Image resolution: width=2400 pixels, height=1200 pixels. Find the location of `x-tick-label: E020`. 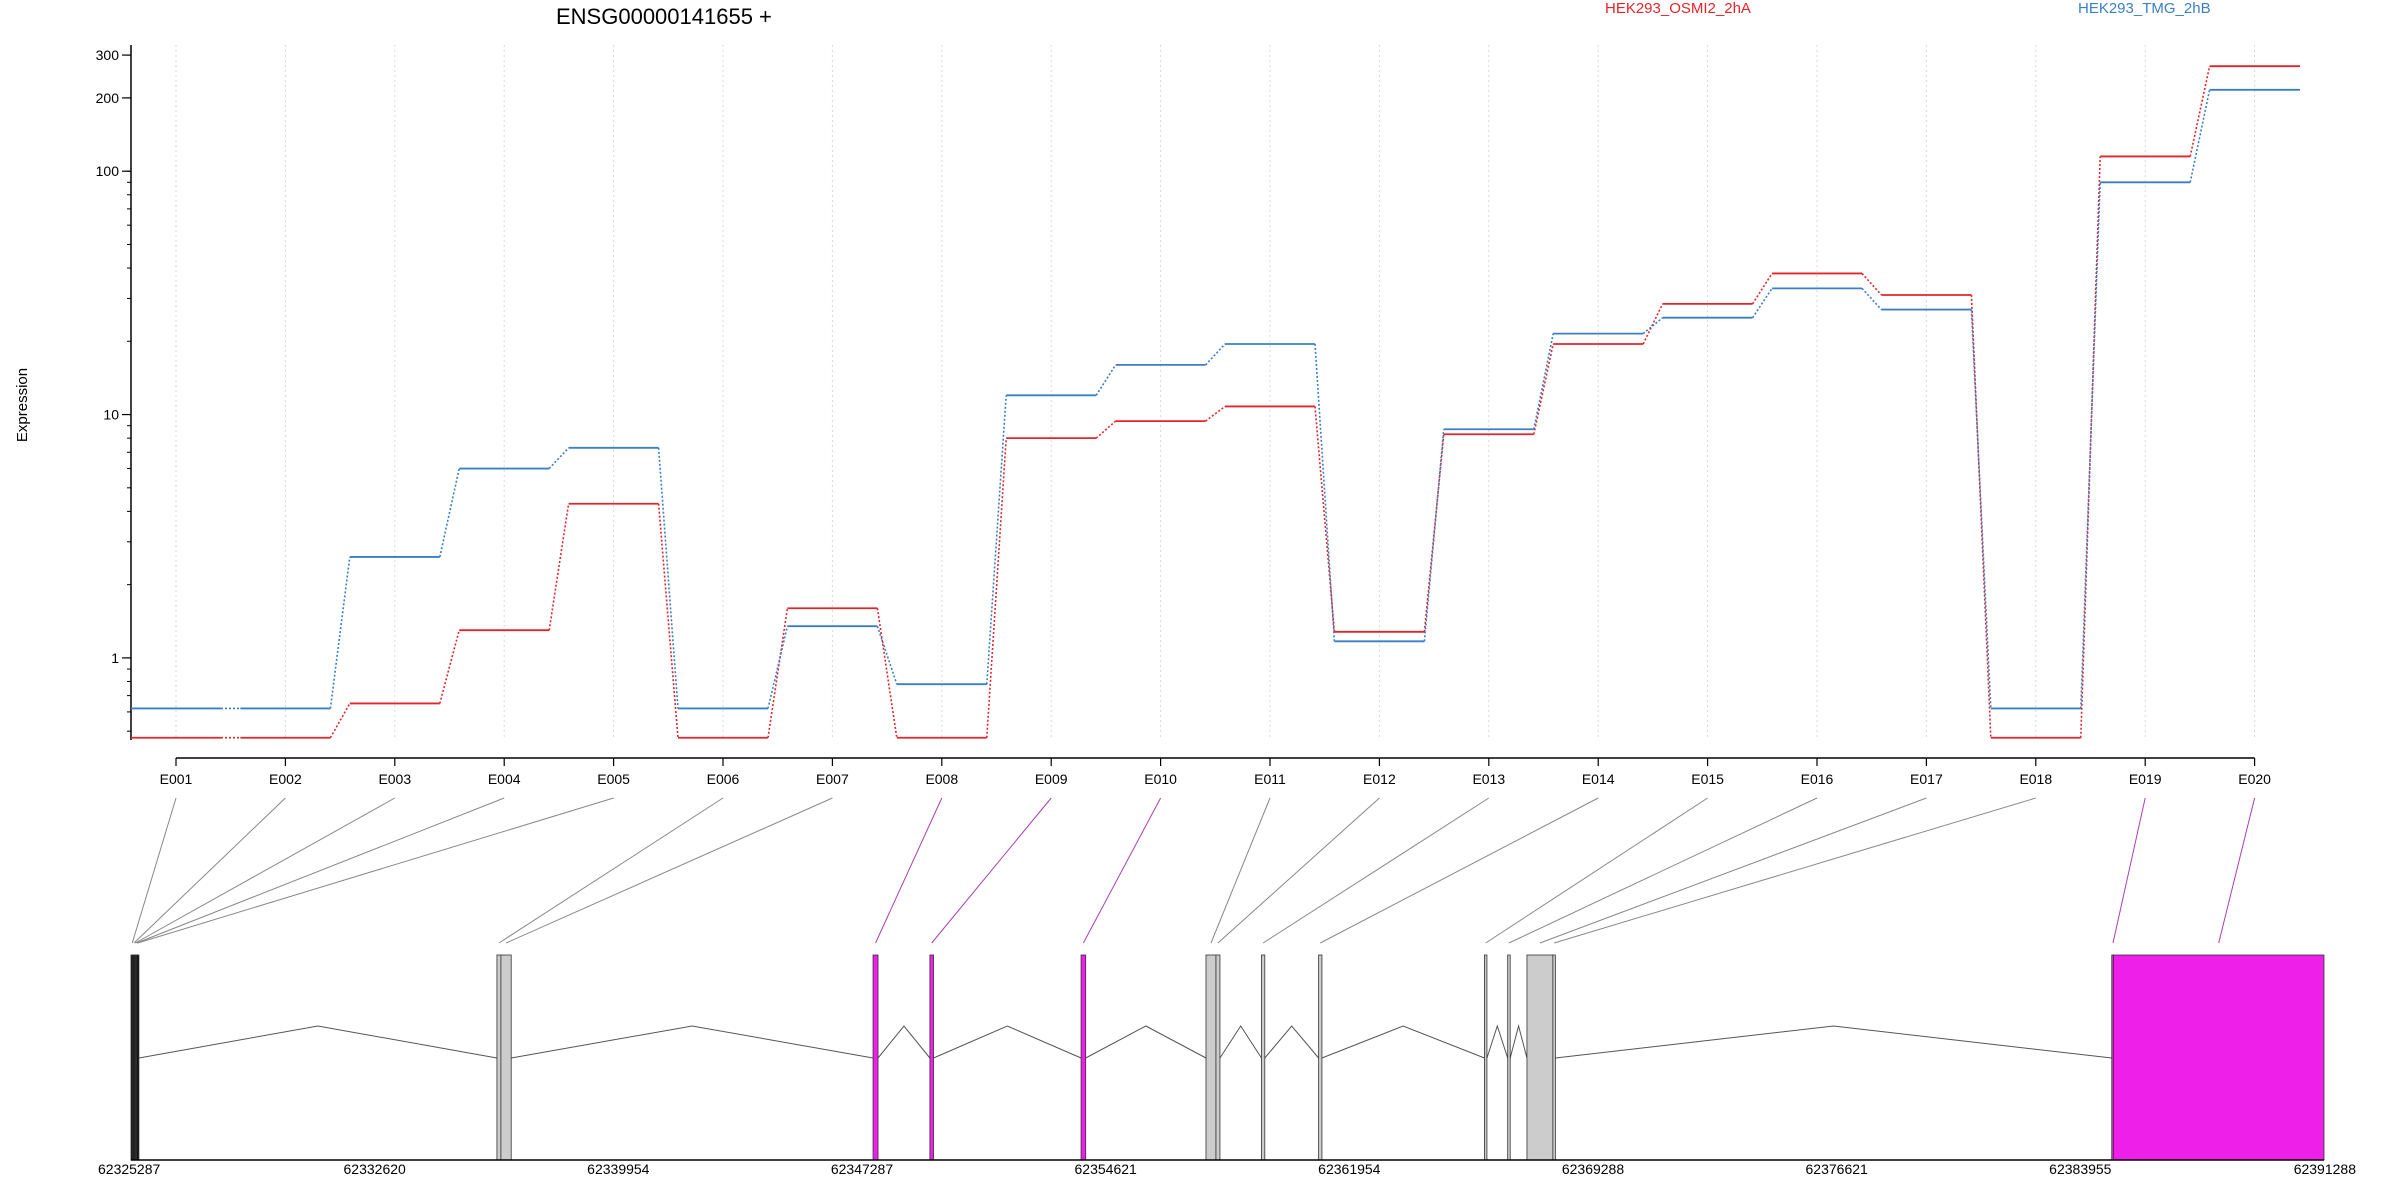

x-tick-label: E020 is located at coordinates (2254, 779).